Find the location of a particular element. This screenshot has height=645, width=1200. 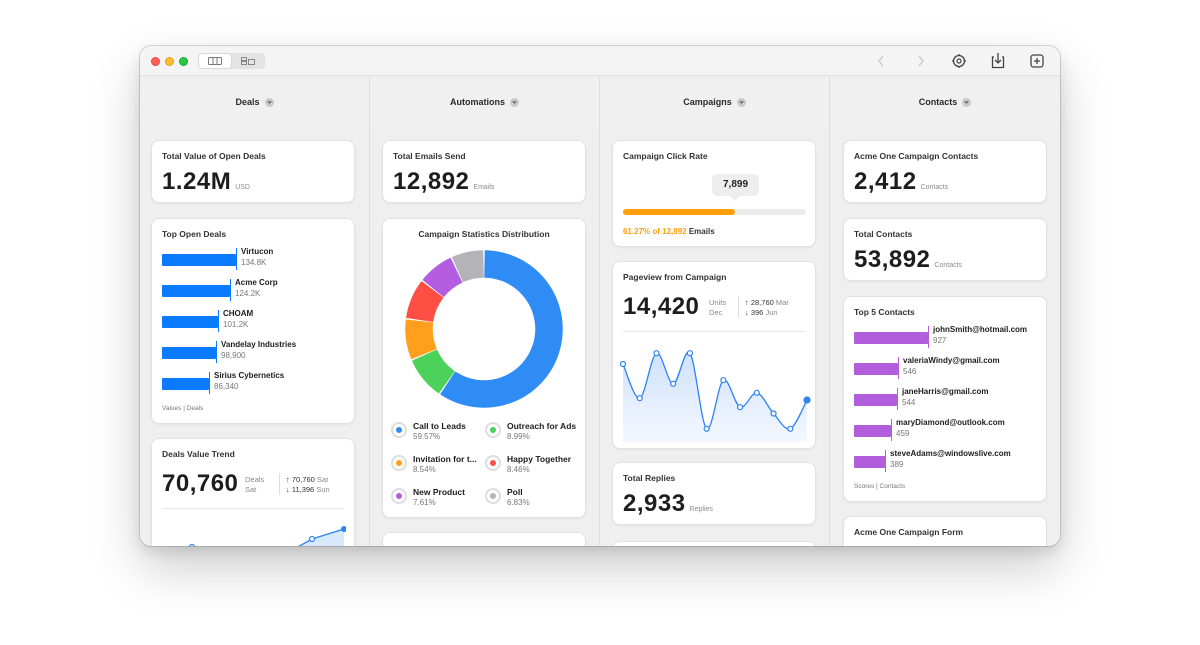

contacts-column-header: Contacts is located at coordinates (945, 102).